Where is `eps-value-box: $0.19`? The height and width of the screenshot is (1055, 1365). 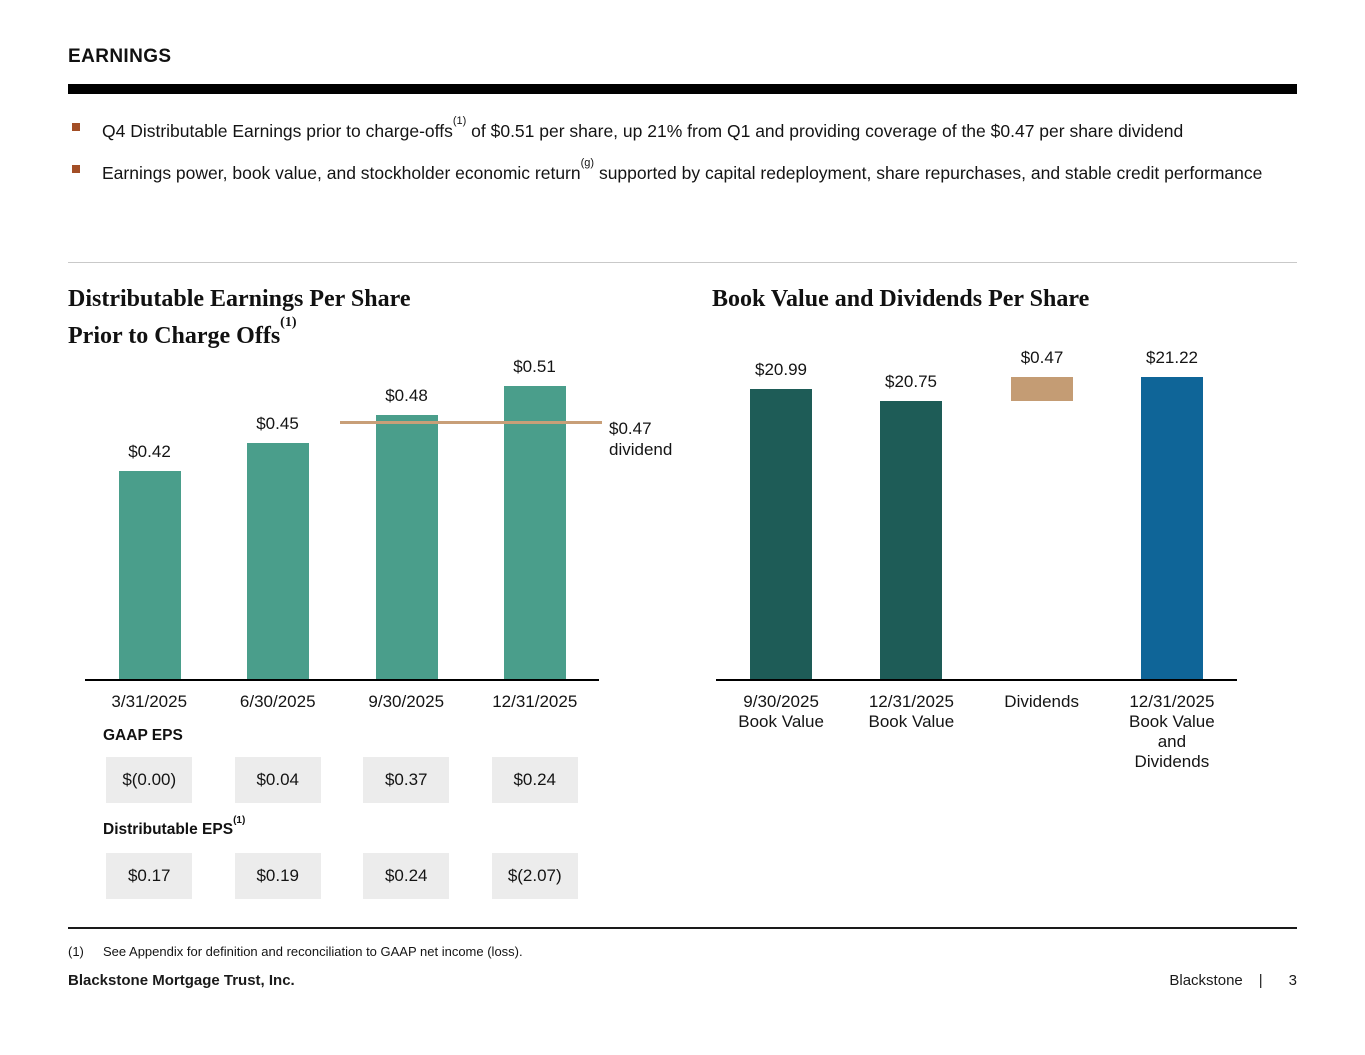
eps-value-box: $0.19 is located at coordinates (277, 876).